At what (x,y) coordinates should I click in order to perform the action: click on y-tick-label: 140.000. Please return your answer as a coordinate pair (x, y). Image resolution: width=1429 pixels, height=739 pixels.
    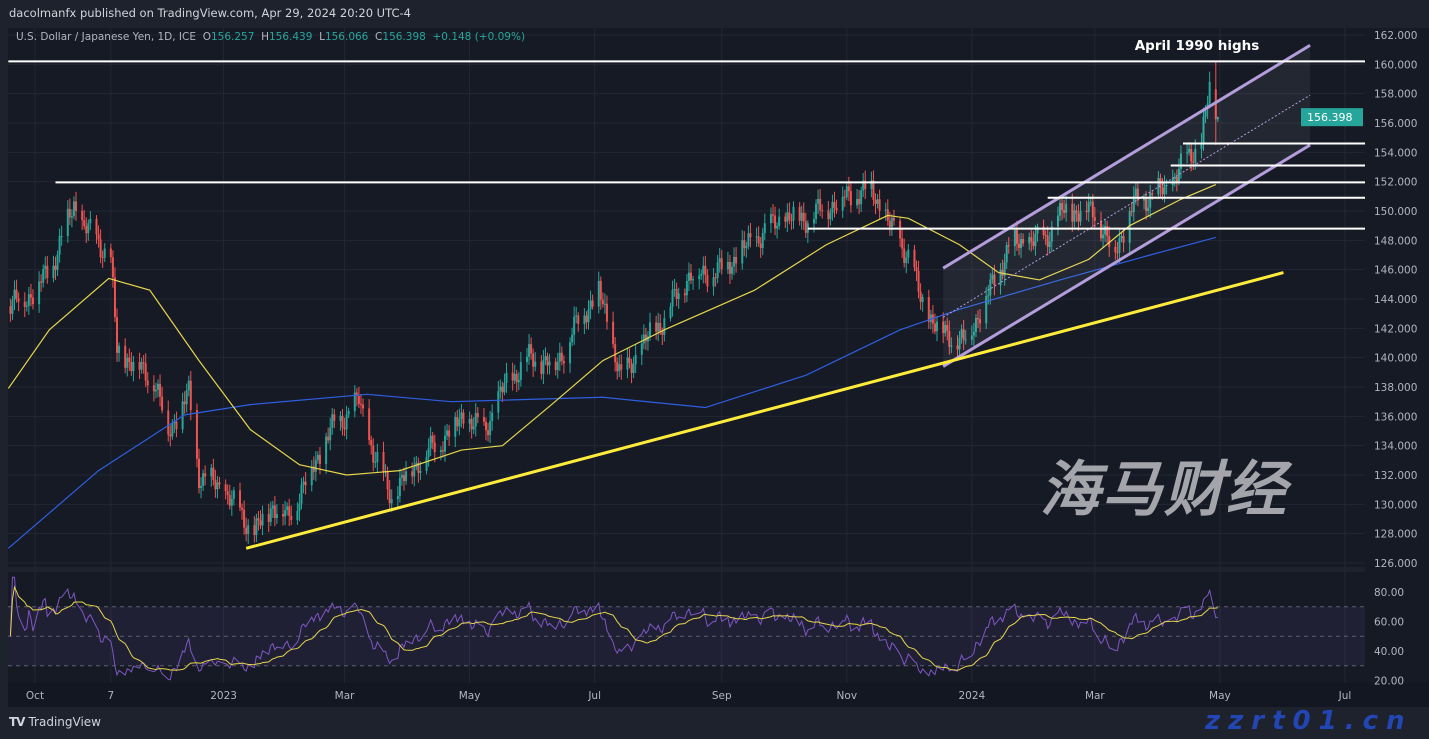
    Looking at the image, I should click on (1395, 359).